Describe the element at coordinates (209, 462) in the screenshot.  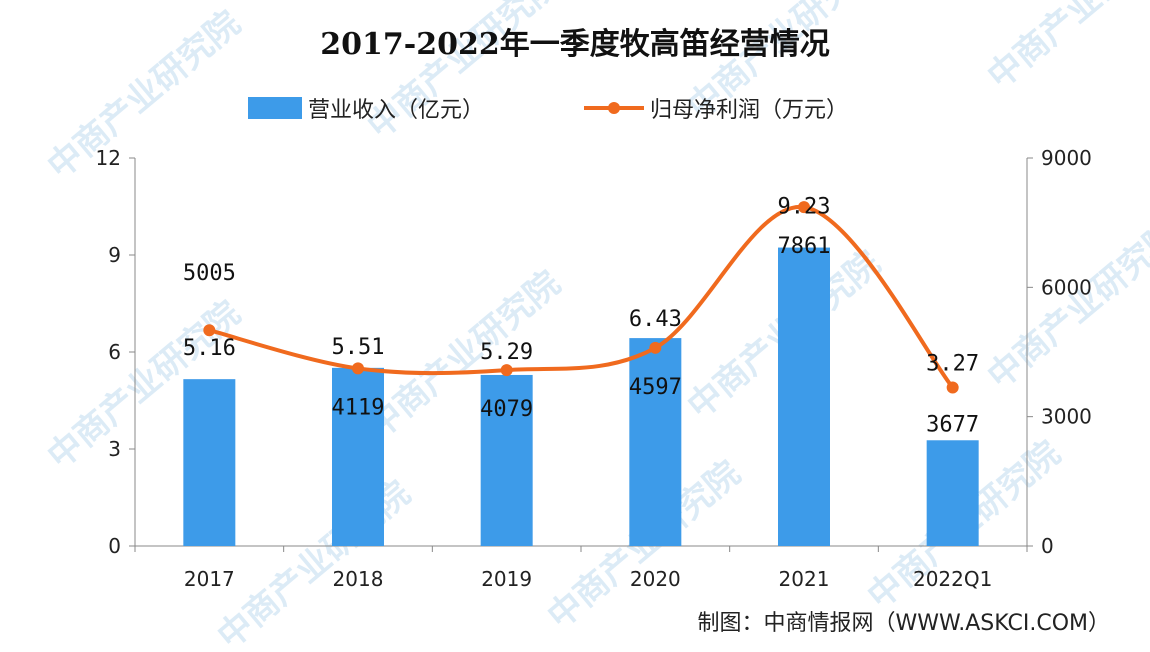
I see `bar-2017` at that location.